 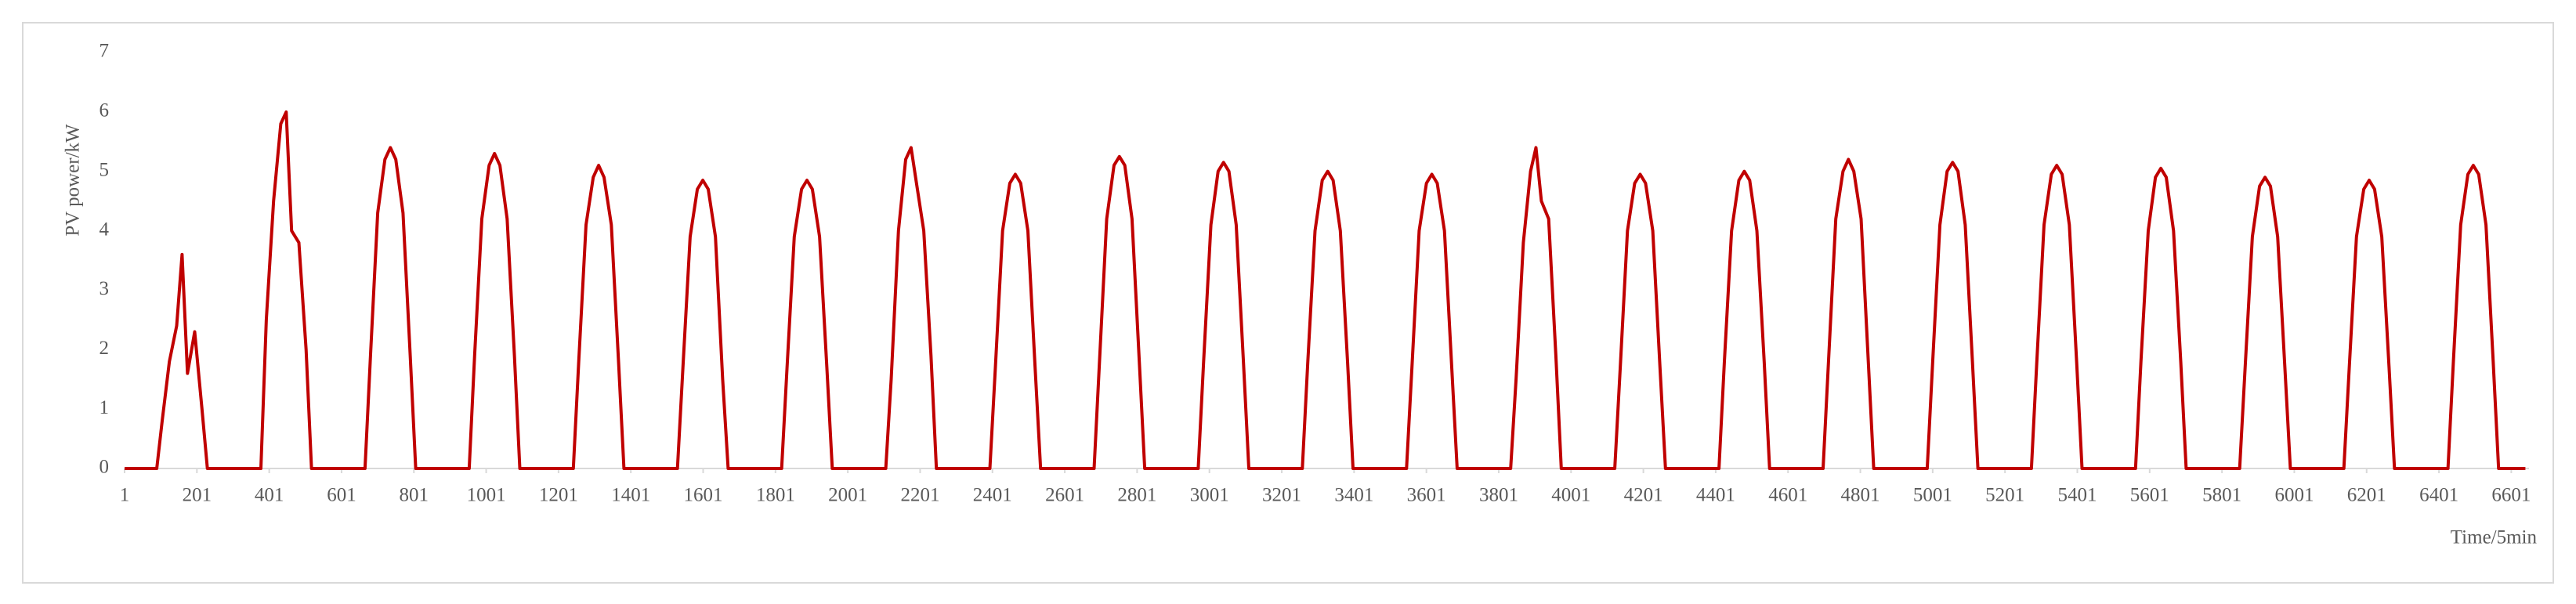 I want to click on x-tick-label: 601, so click(x=341, y=495).